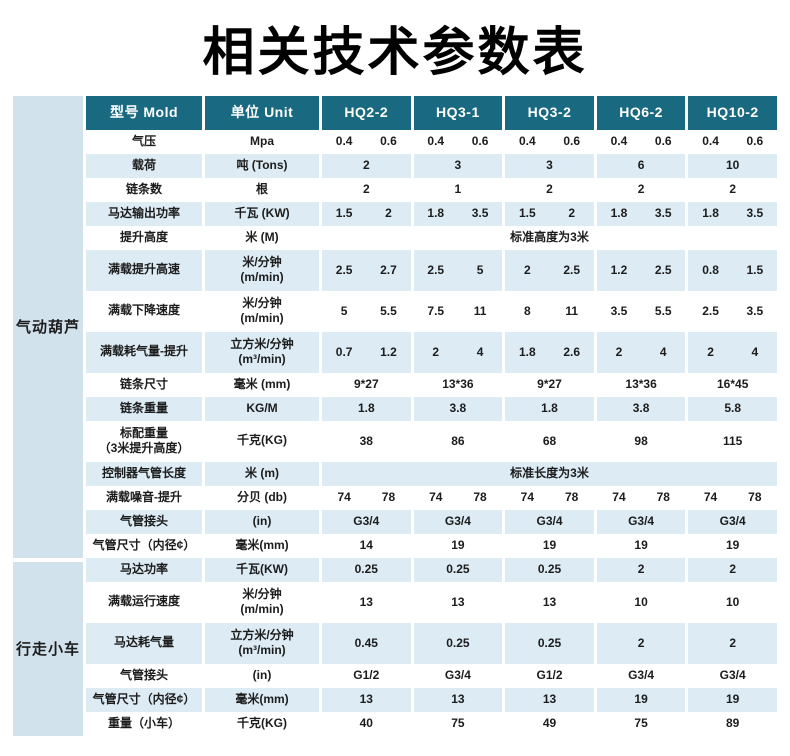 This screenshot has width=790, height=756. What do you see at coordinates (143, 310) in the screenshot?
I see `param-label-line: 满载下降速度` at bounding box center [143, 310].